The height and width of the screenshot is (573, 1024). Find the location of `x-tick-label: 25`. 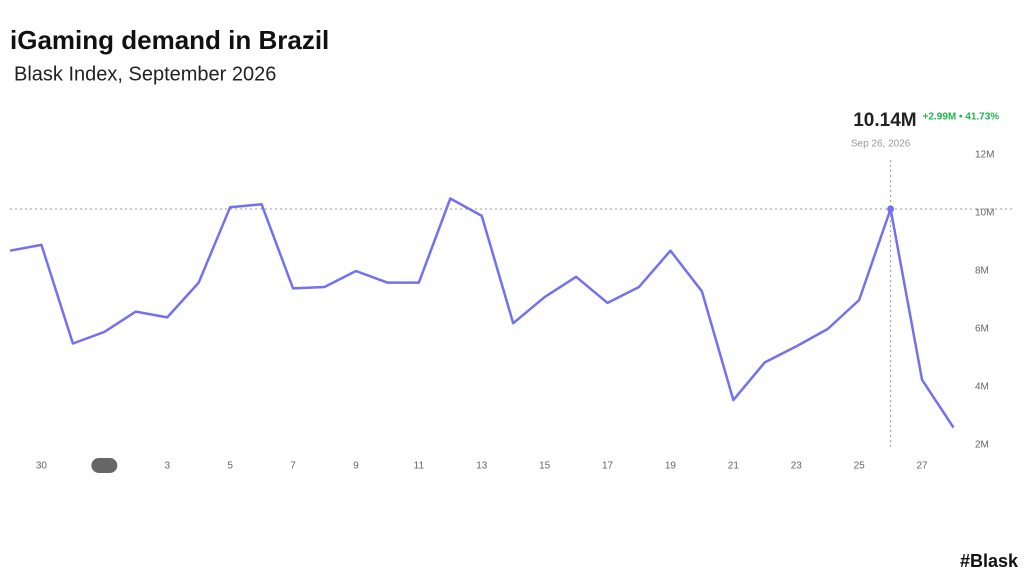

x-tick-label: 25 is located at coordinates (860, 466).